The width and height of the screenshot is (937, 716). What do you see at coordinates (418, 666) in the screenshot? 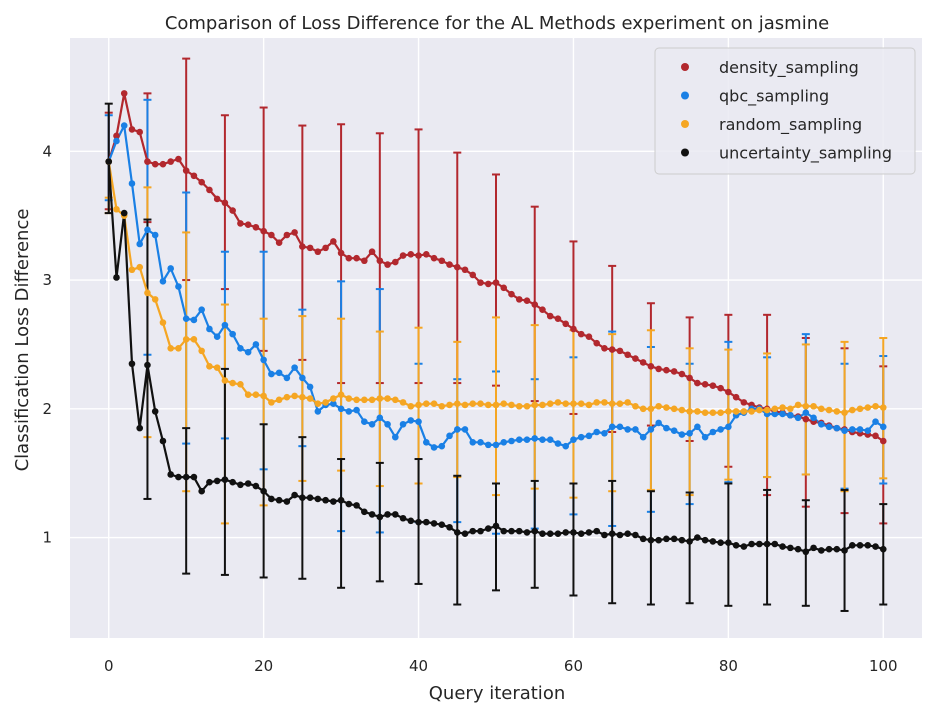
I see `x-tick-label: 40` at bounding box center [418, 666].